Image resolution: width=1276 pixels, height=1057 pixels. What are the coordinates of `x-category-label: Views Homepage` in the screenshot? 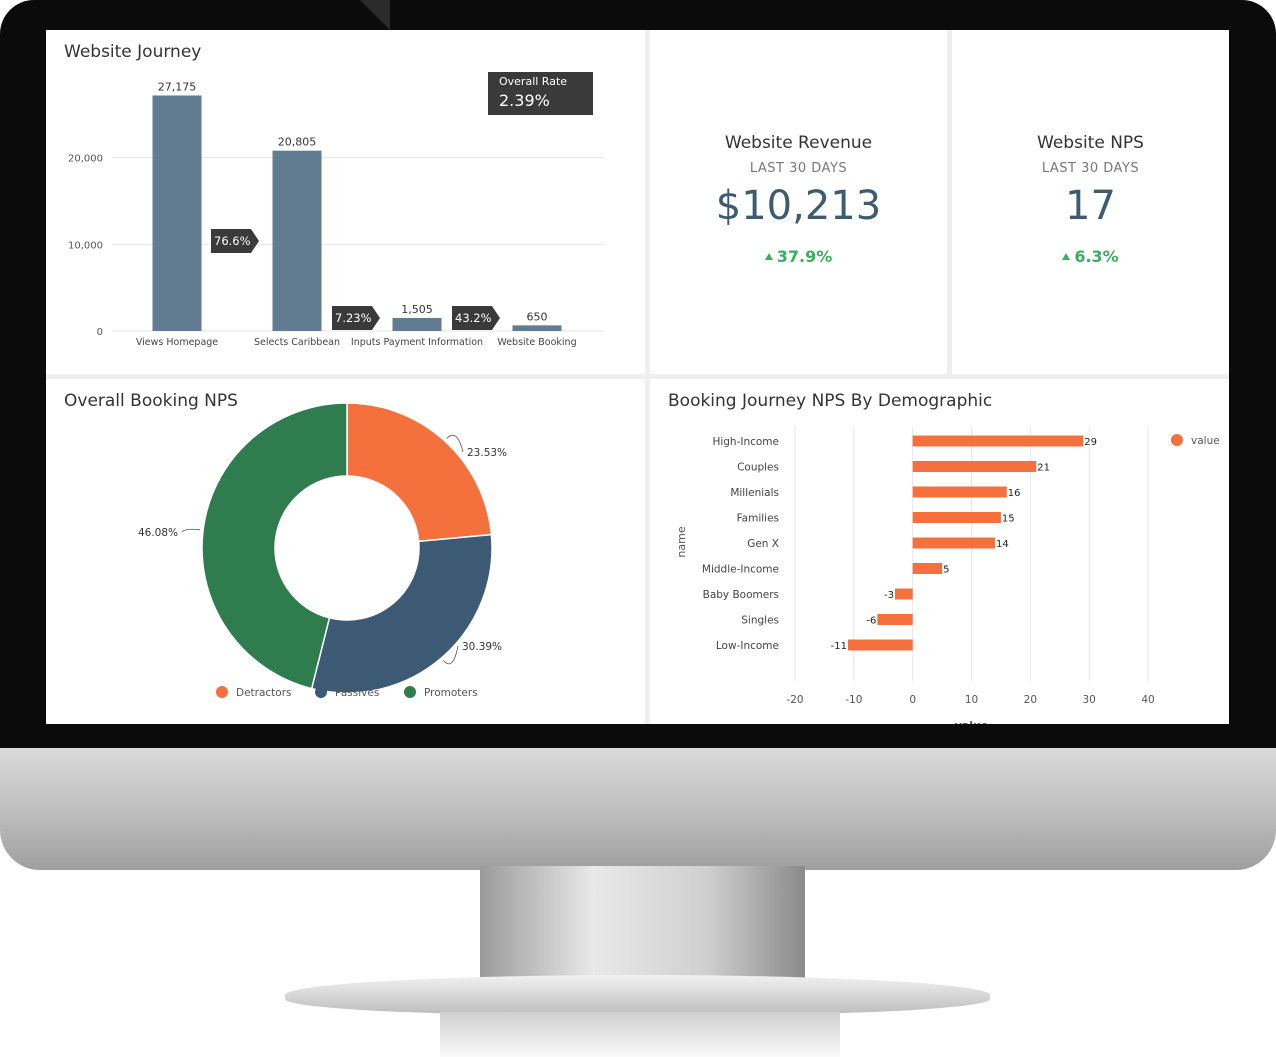 It's located at (177, 342).